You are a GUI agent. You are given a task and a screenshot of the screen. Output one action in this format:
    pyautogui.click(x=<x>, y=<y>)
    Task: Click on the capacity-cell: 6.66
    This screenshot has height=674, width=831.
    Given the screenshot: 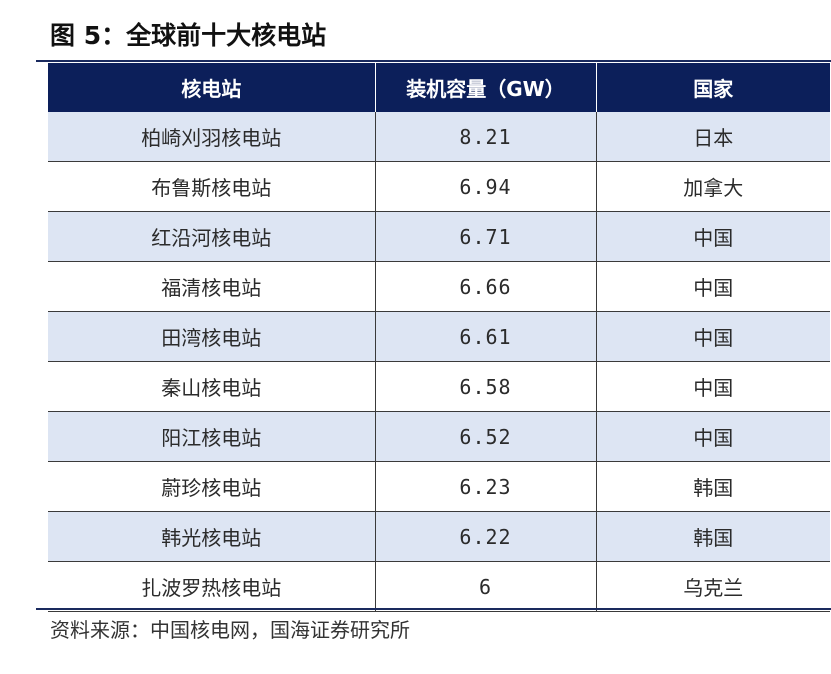 What is the action you would take?
    pyautogui.click(x=485, y=286)
    